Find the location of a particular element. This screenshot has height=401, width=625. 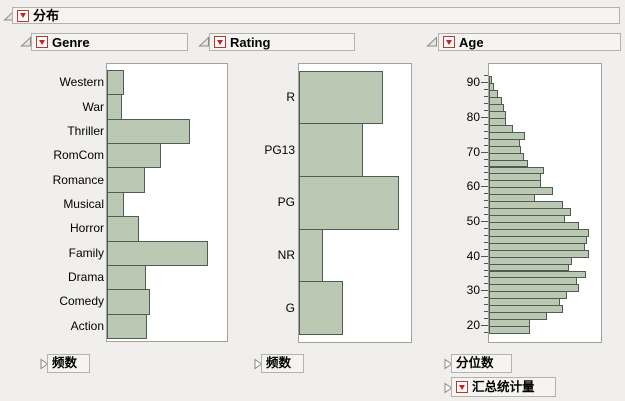

histogram-bar-thriller is located at coordinates (148, 131).